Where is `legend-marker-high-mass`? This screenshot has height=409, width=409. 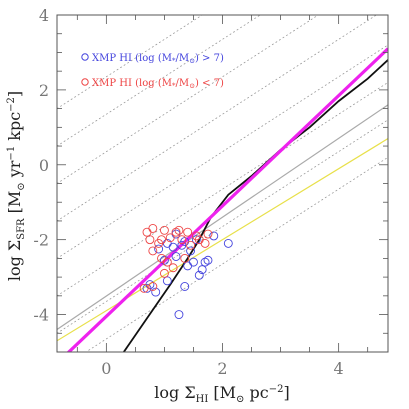 legend-marker-high-mass is located at coordinates (85, 57).